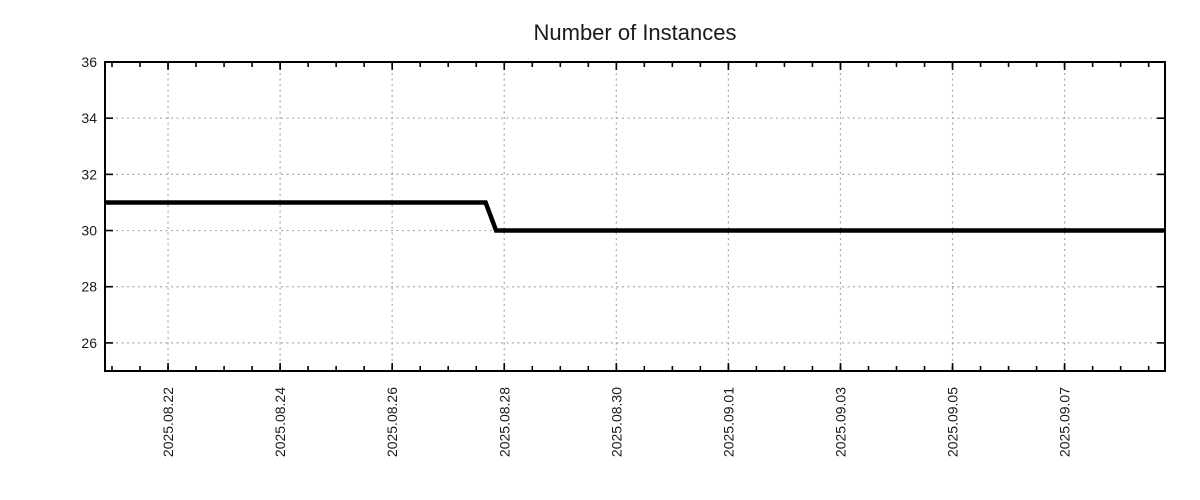 This screenshot has height=500, width=1200. I want to click on x-tick-label: 2025.09.07, so click(1065, 422).